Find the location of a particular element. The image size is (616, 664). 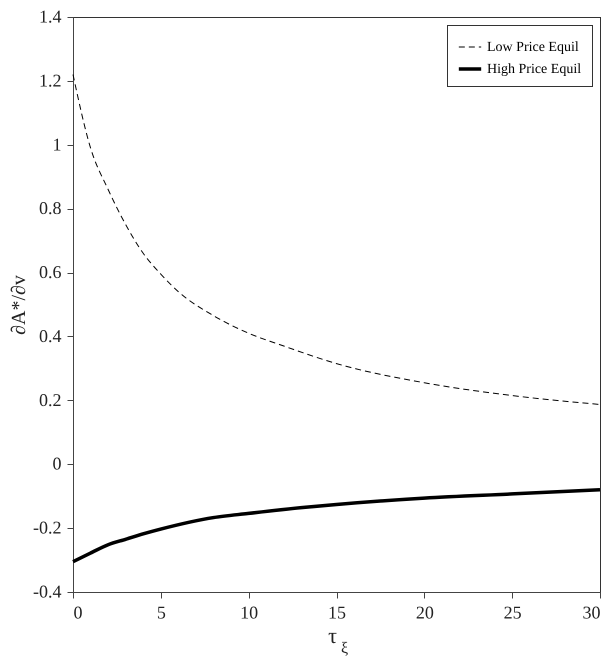

x-tick-label: 10 is located at coordinates (249, 612).